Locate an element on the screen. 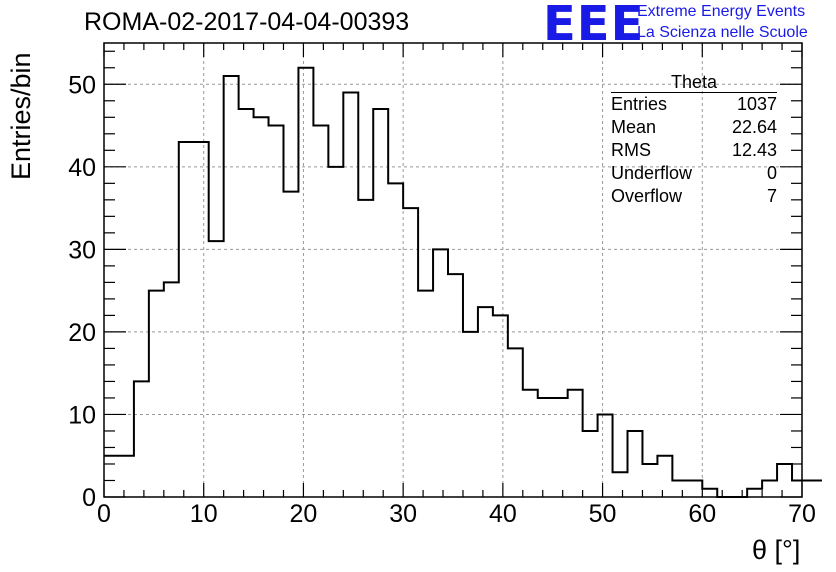  stats-title: Theta is located at coordinates (694, 82).